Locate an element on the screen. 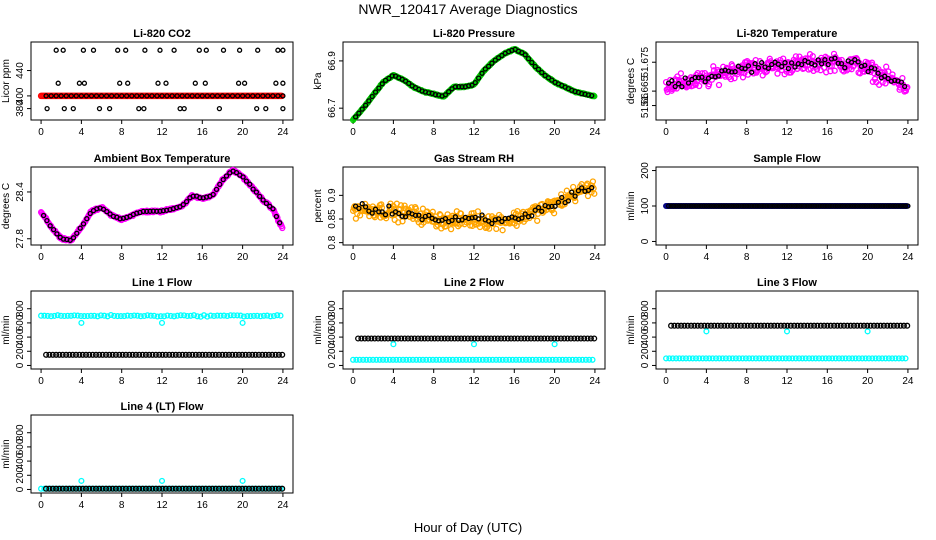  rh-xtick-label: 20 is located at coordinates (555, 257).